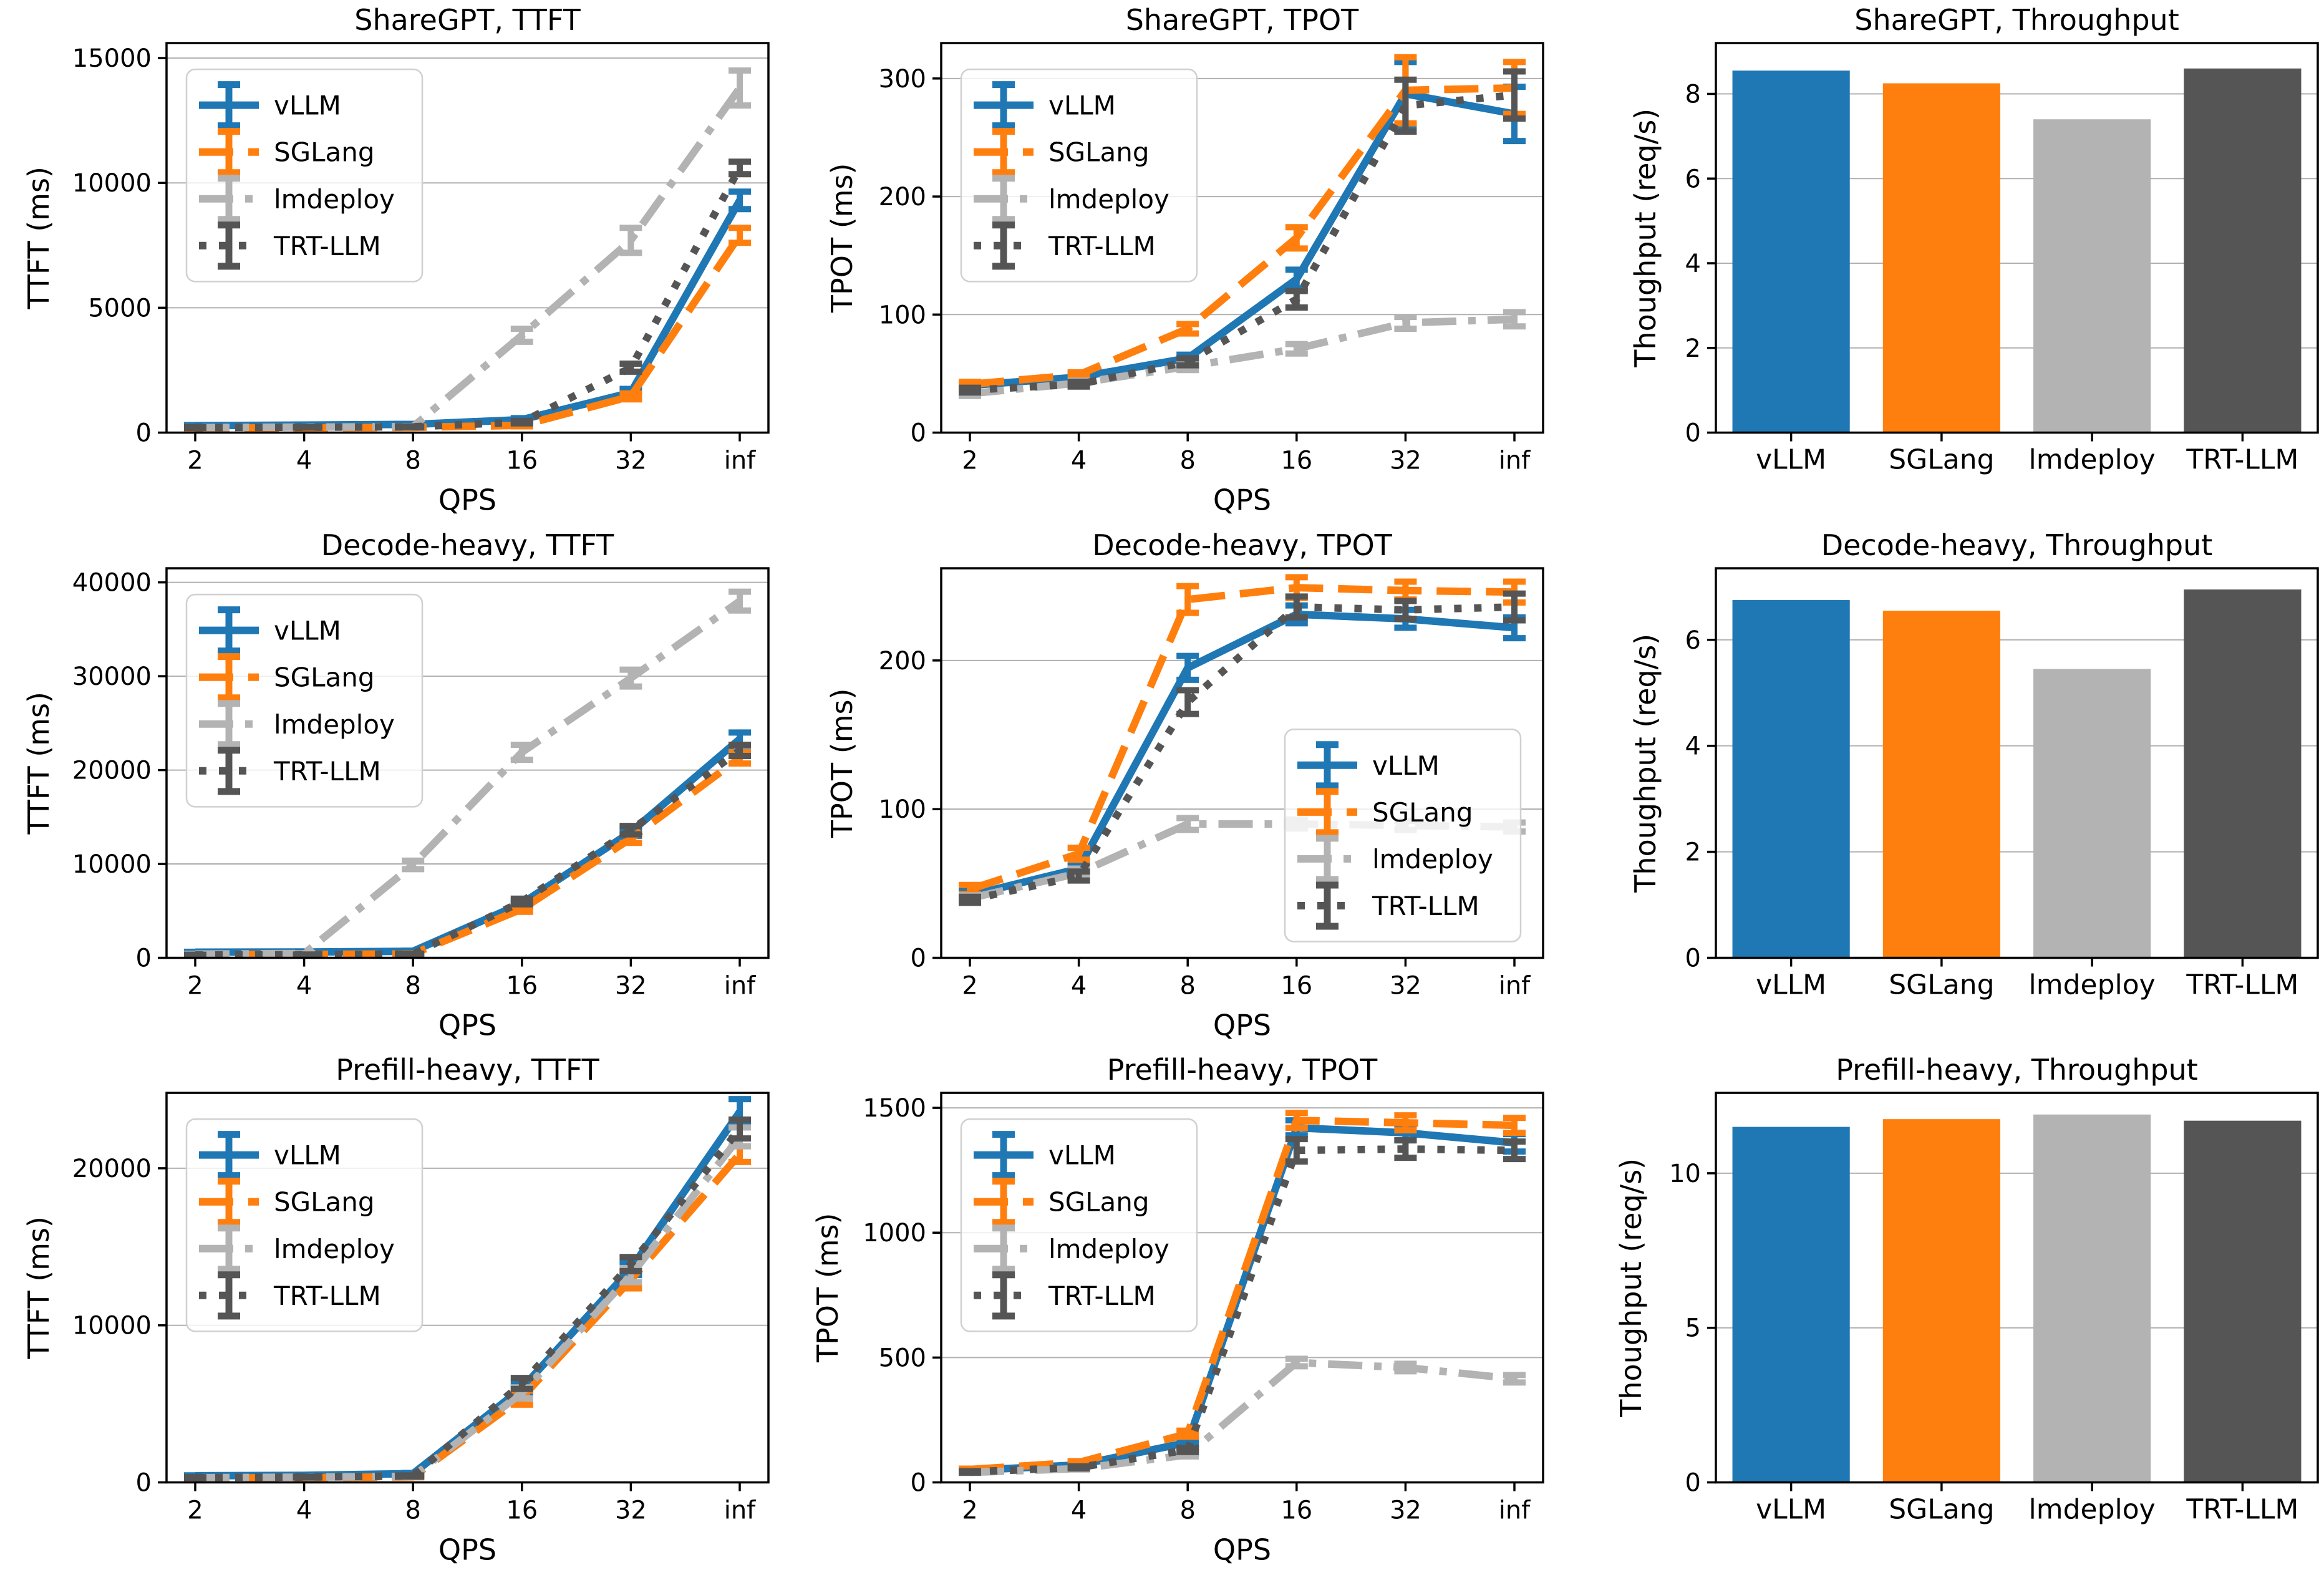 The width and height of the screenshot is (2324, 1575). Describe the element at coordinates (2016, 20) in the screenshot. I see `plot-title: ShareGPT, Throughput` at that location.